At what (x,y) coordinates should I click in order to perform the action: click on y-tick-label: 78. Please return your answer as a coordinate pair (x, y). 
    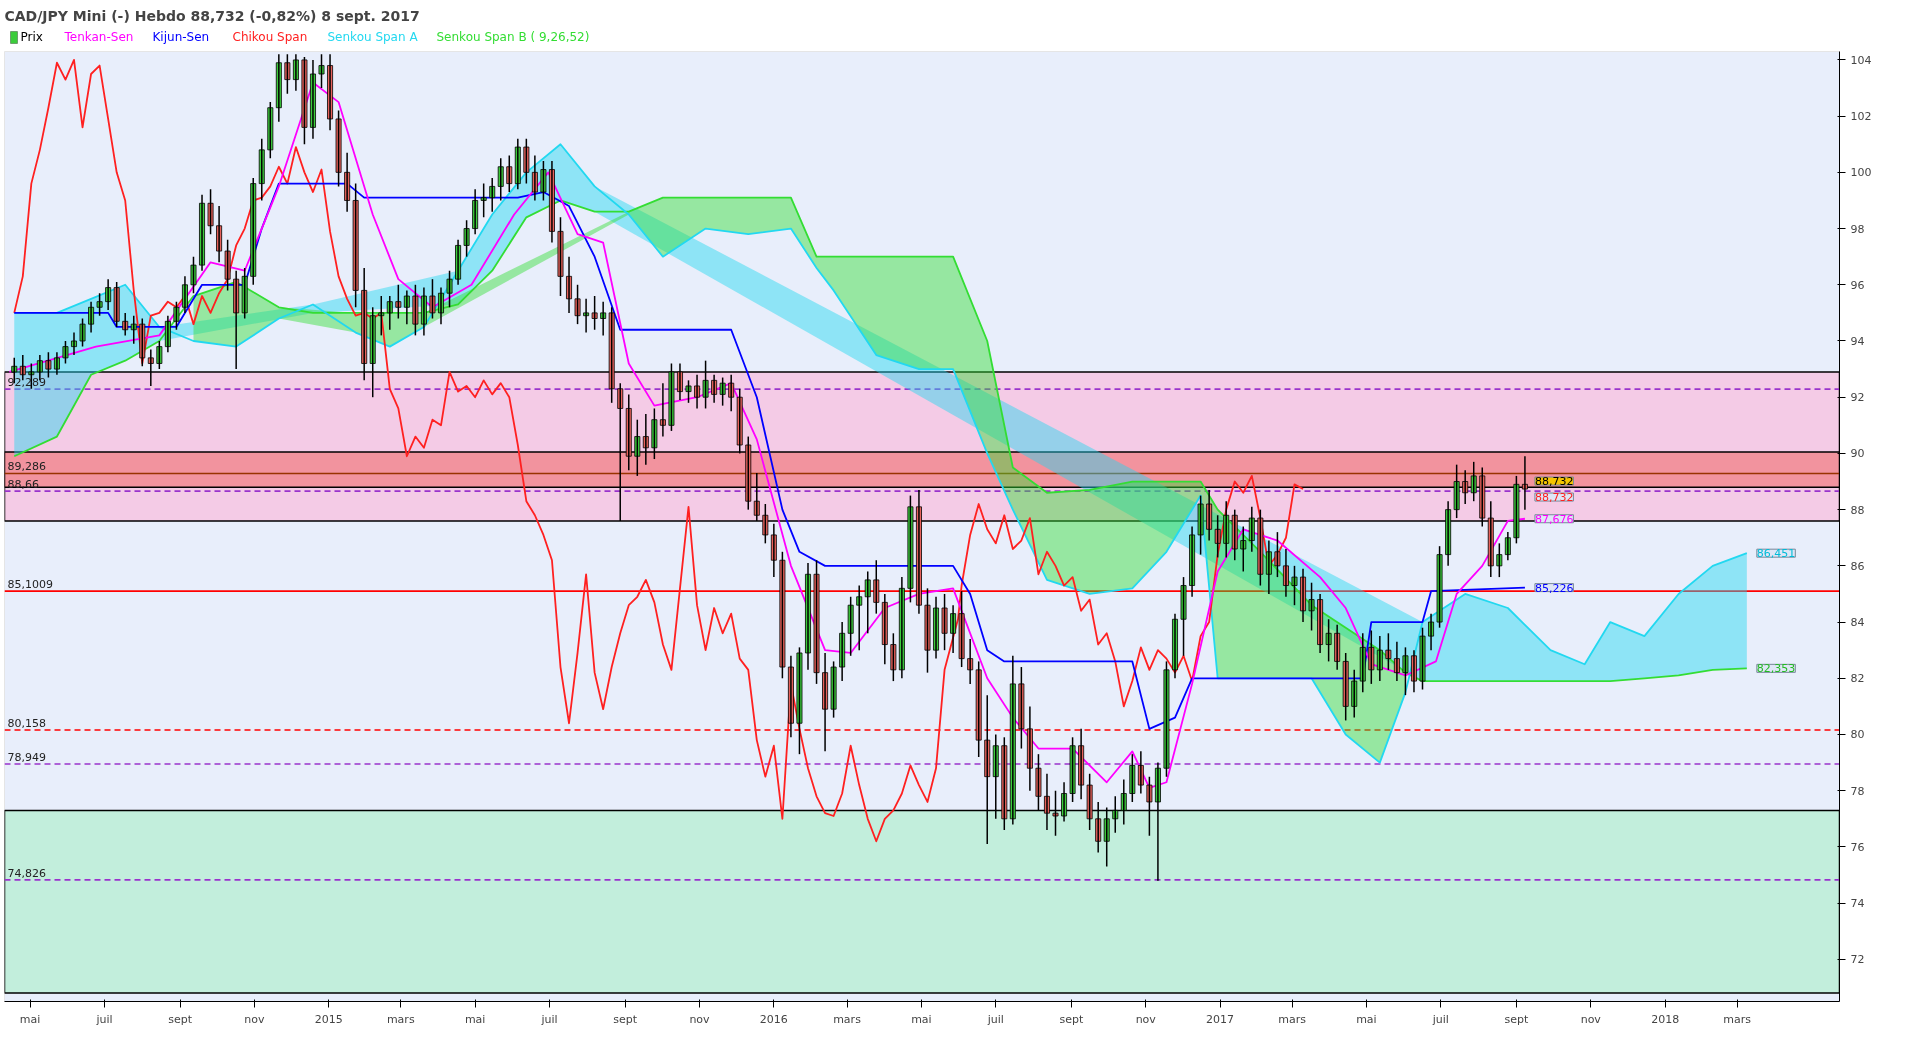
    Looking at the image, I should click on (1857, 791).